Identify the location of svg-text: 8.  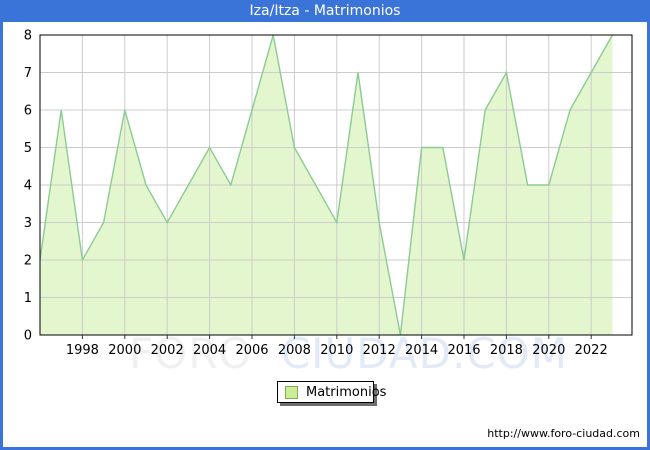
(28, 36).